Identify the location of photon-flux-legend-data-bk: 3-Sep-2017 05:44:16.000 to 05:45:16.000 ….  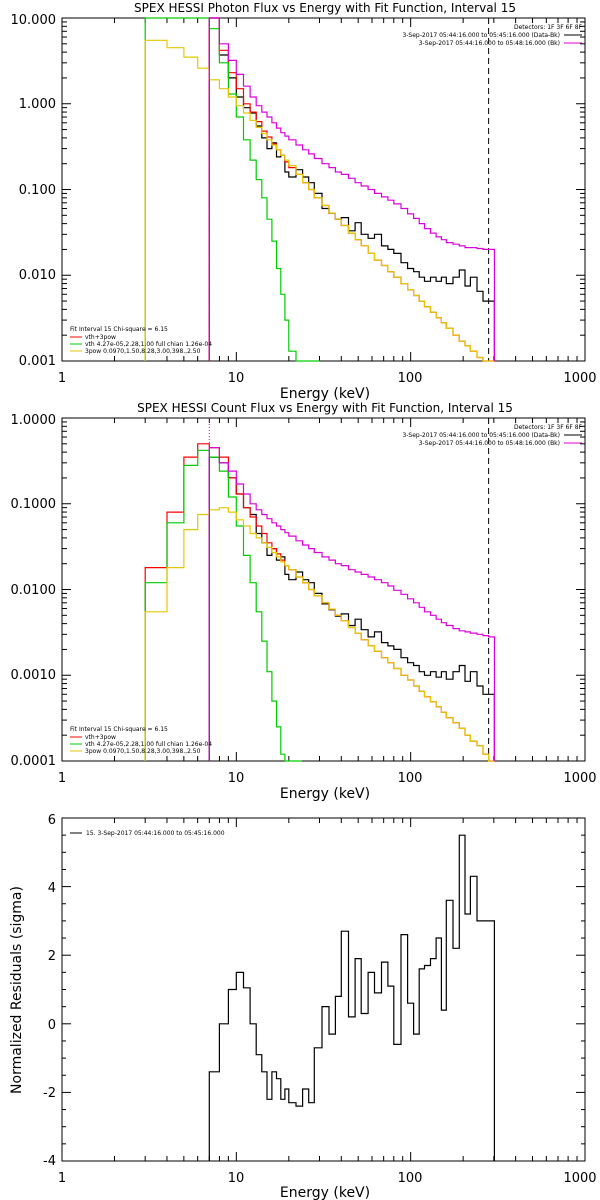
(481, 35).